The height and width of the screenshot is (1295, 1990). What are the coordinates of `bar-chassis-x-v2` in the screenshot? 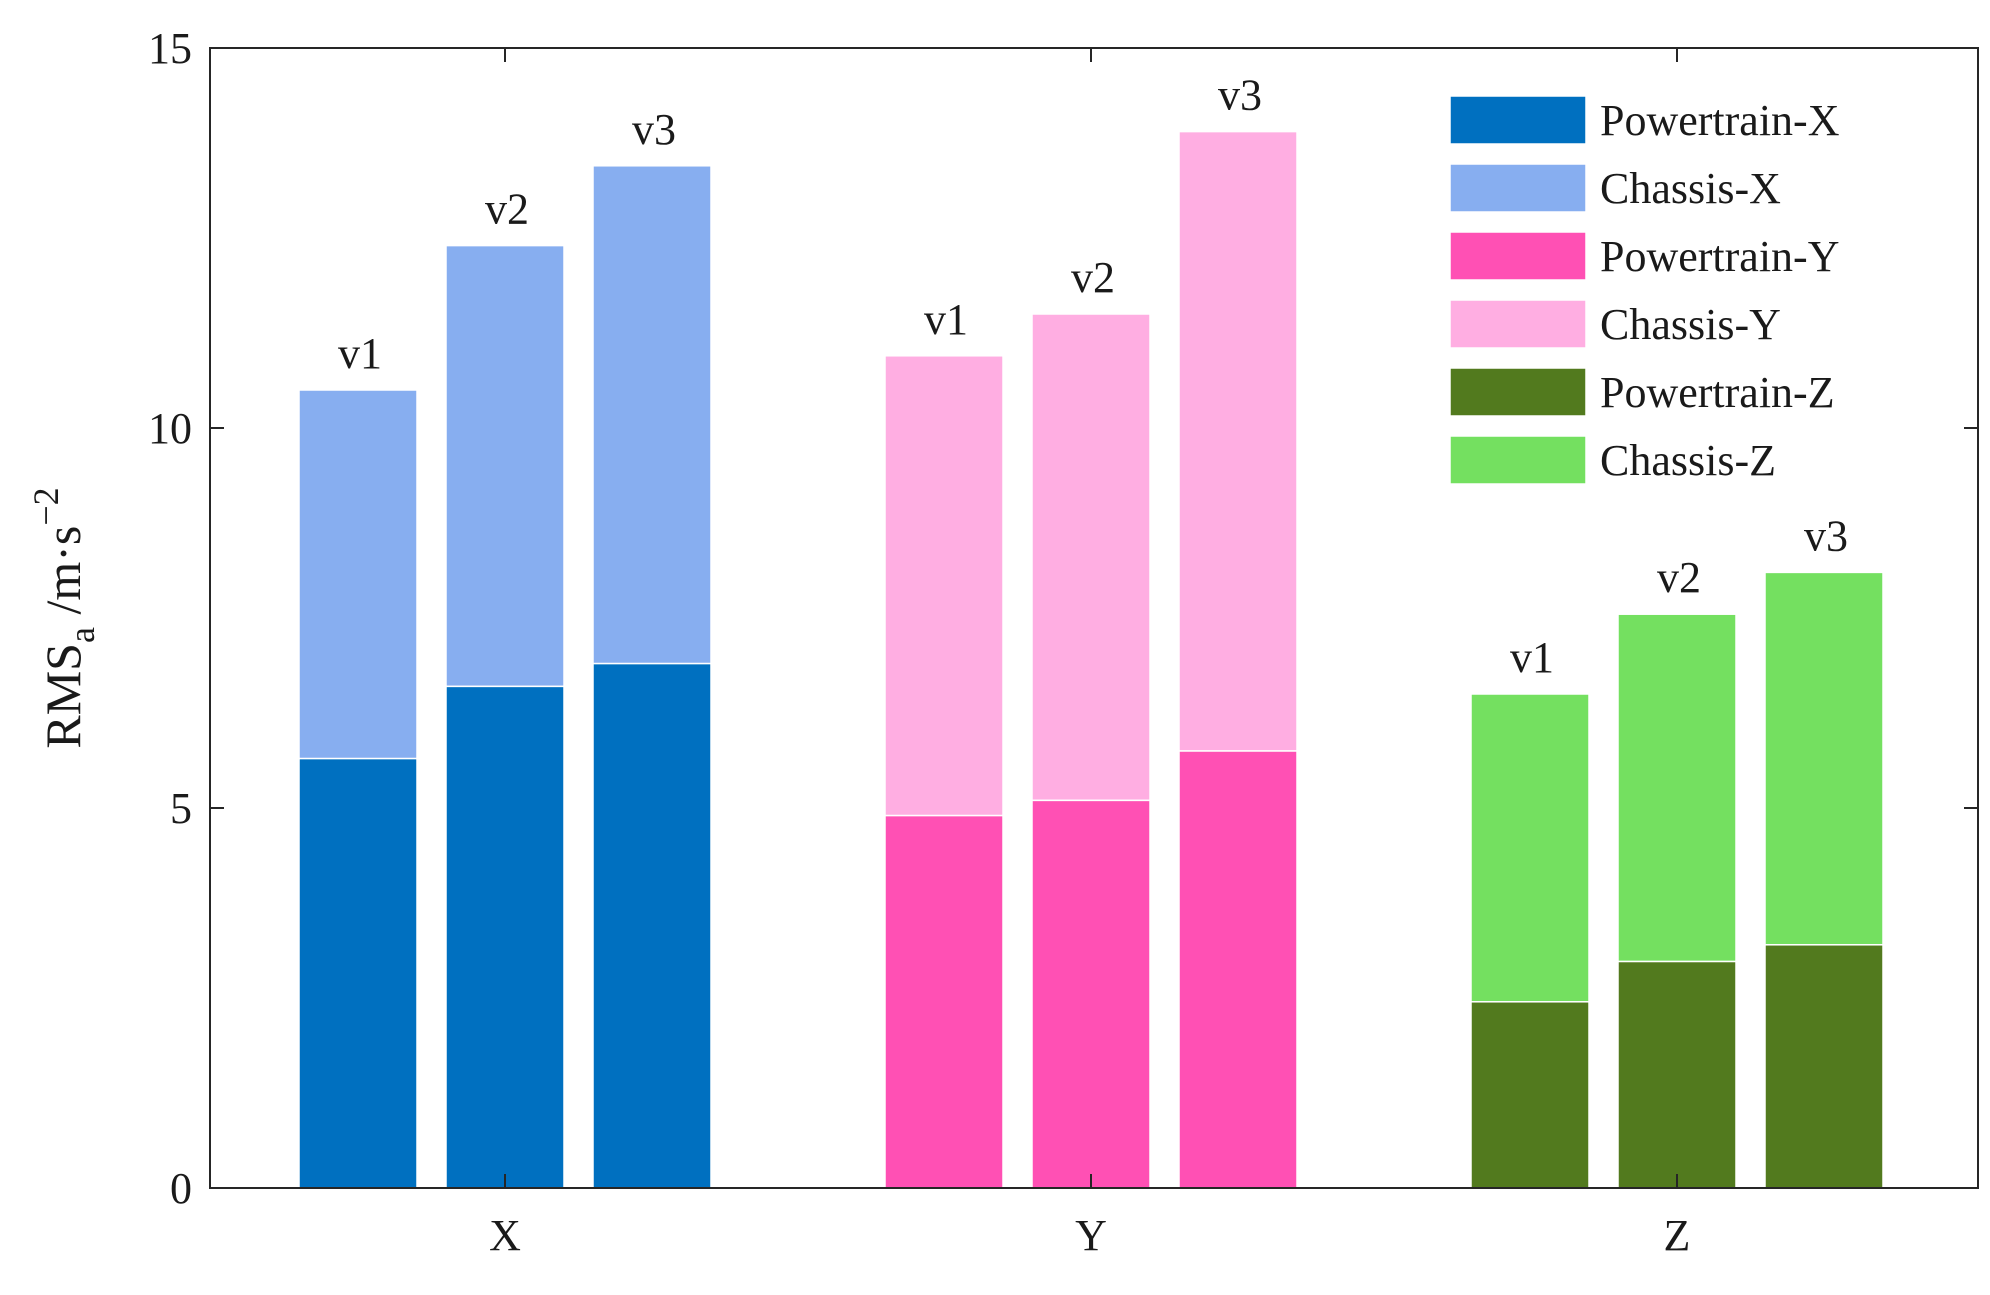 It's located at (505, 466).